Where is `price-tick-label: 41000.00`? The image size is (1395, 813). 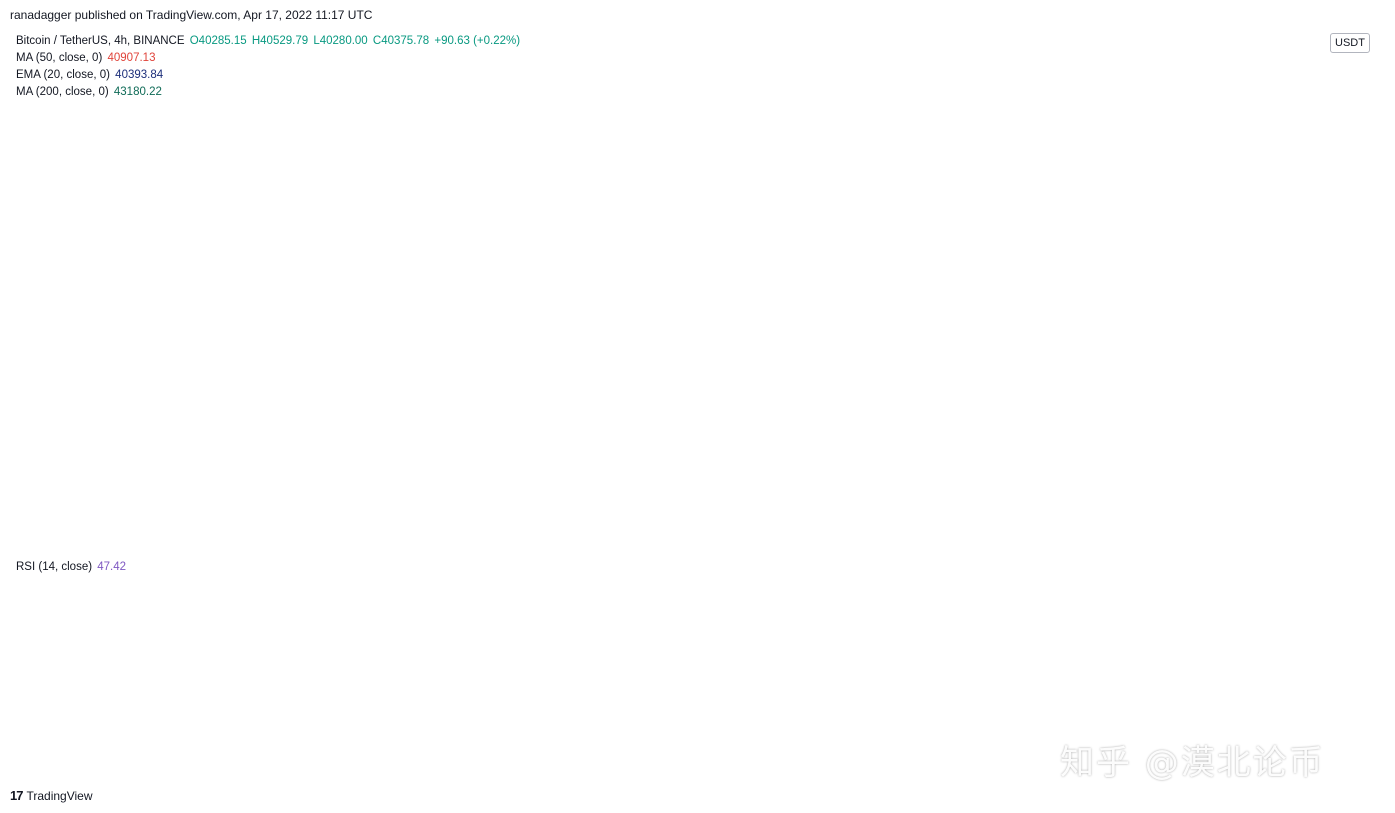
price-tick-label: 41000.00 is located at coordinates (1344, 373).